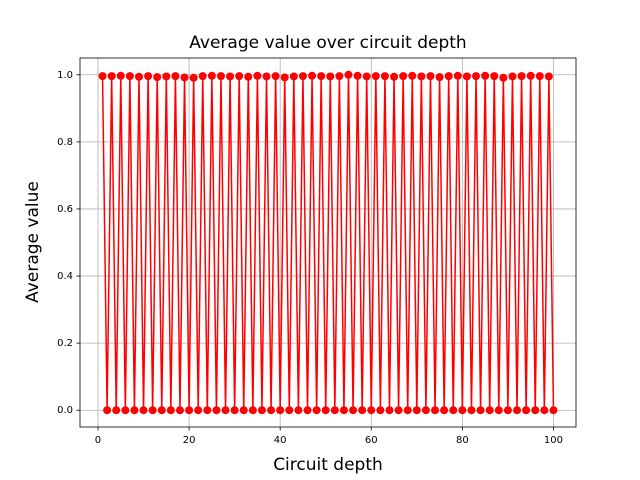 The height and width of the screenshot is (480, 640). What do you see at coordinates (553, 440) in the screenshot?
I see `x-tick-label: 100` at bounding box center [553, 440].